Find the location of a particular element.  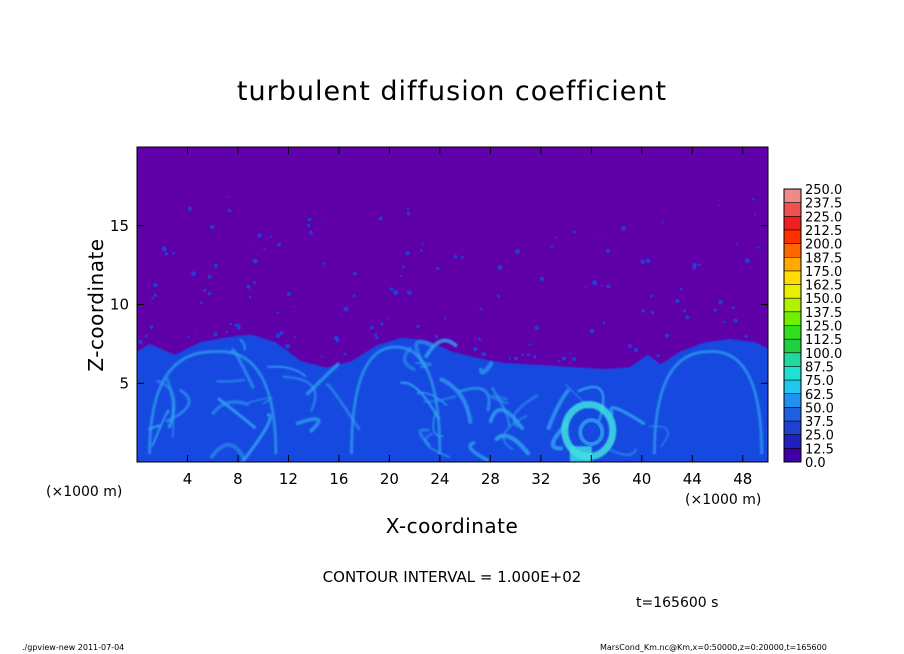

x-tick-label: 16 is located at coordinates (338, 479).